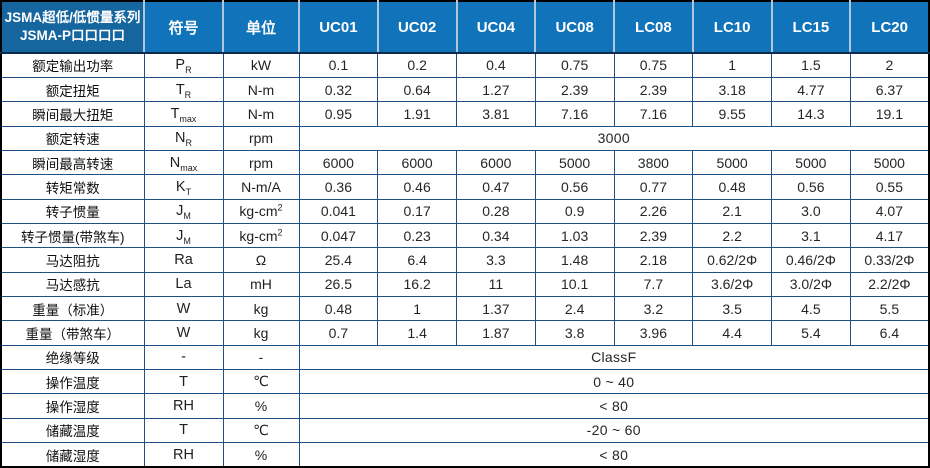  I want to click on unit-base: kg, so click(261, 332).